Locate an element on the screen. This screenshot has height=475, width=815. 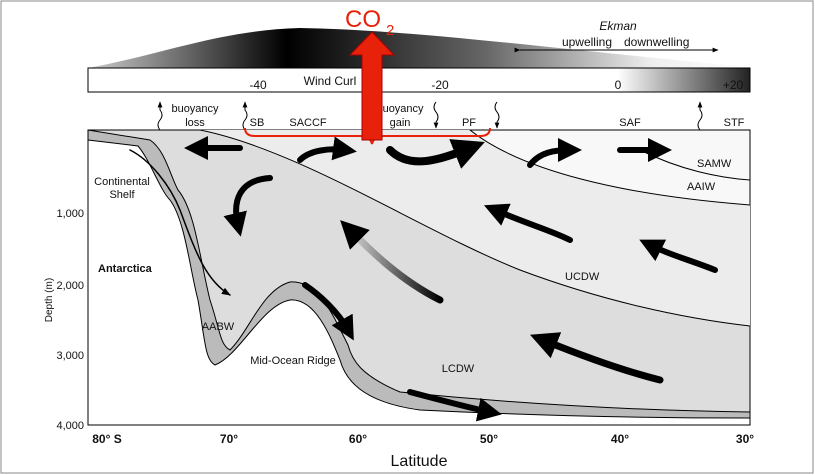
y-tick-label: 2,000 is located at coordinates (70, 286).